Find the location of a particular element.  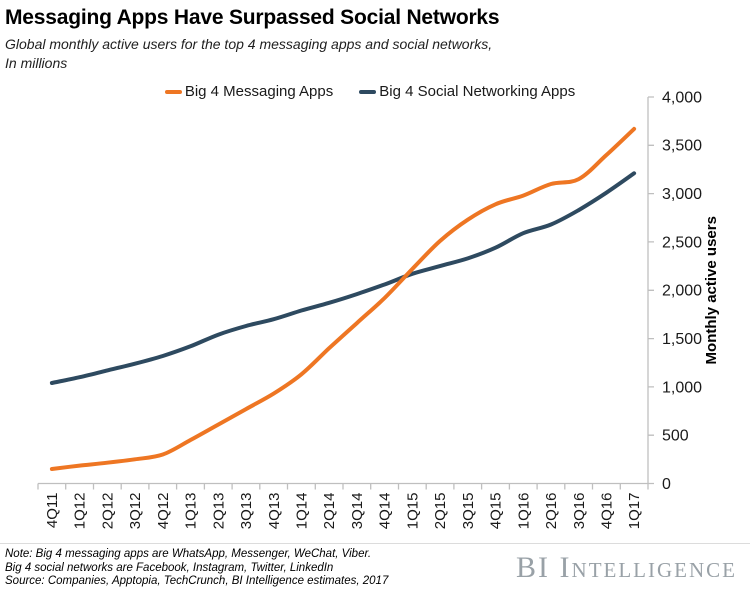

x-tick-label: 2Q13 is located at coordinates (218, 511).